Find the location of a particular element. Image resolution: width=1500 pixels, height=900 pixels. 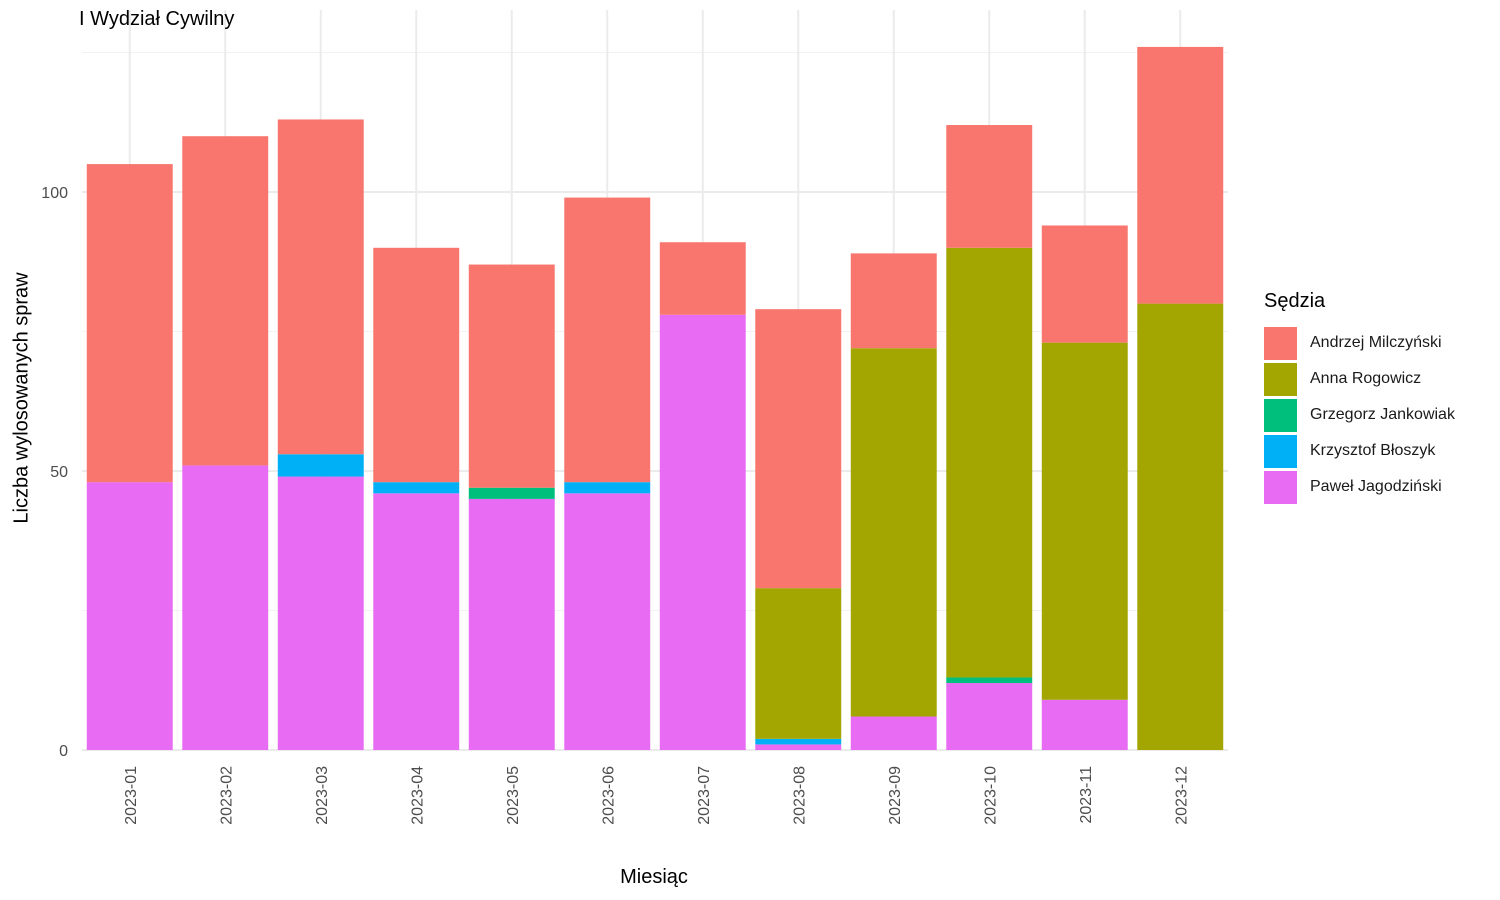

x-tick-label: 2023-11 is located at coordinates (1086, 795).